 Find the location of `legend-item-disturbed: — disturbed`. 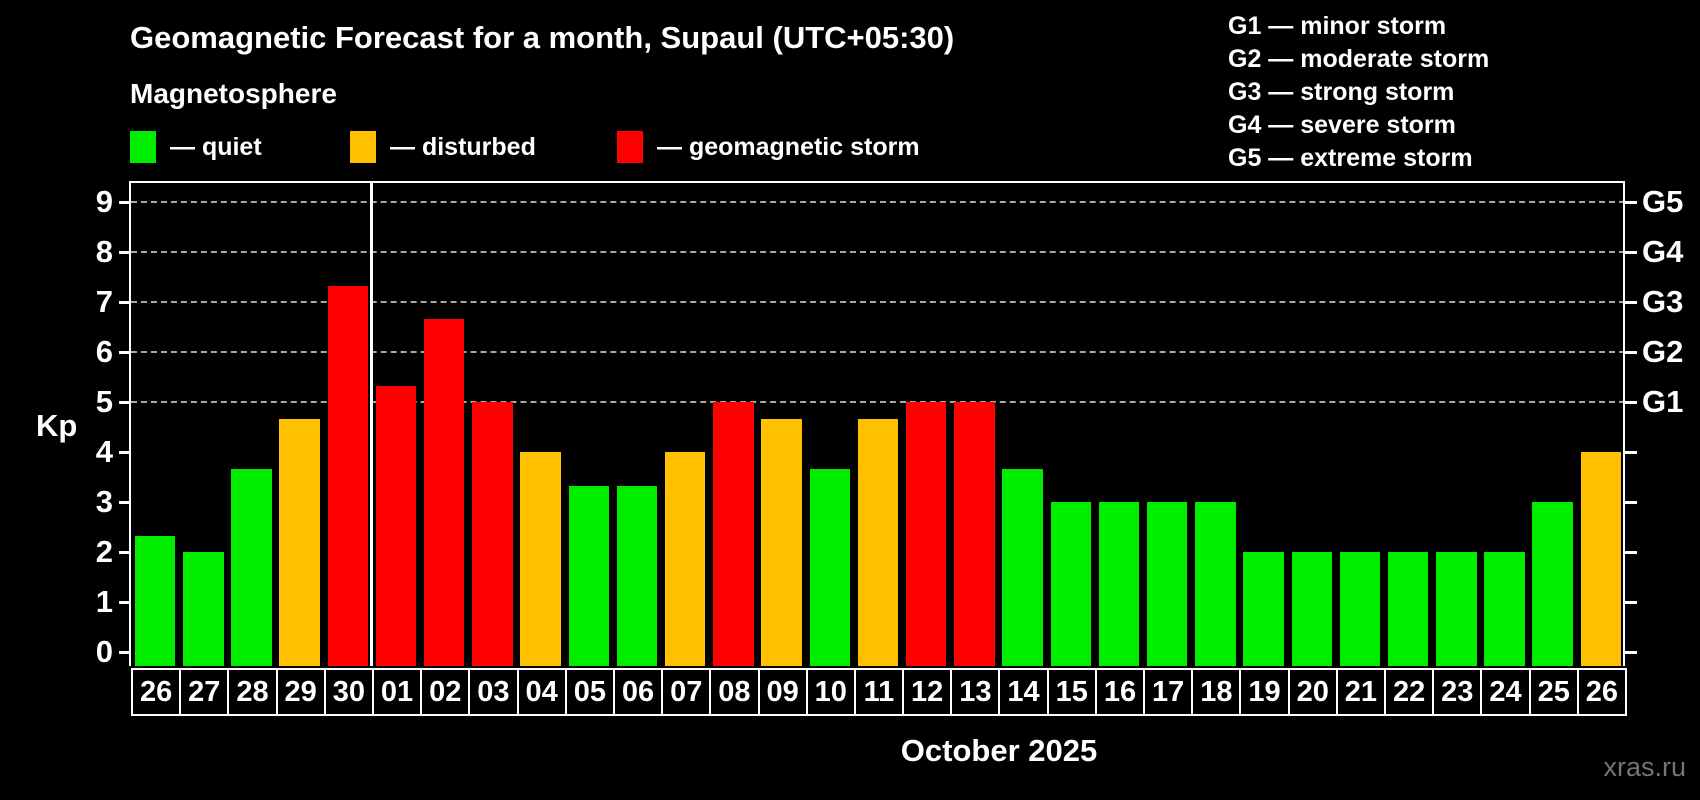

legend-item-disturbed: — disturbed is located at coordinates (443, 147).